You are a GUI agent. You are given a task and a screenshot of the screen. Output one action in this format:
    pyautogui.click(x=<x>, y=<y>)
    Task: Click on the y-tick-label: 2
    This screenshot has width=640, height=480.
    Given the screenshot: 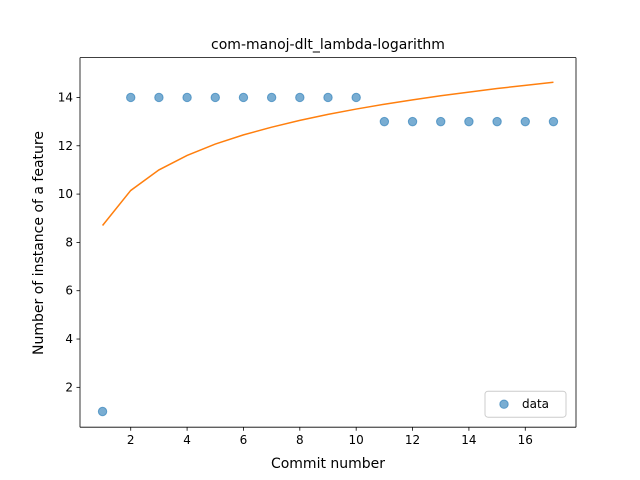 What is the action you would take?
    pyautogui.click(x=69, y=387)
    